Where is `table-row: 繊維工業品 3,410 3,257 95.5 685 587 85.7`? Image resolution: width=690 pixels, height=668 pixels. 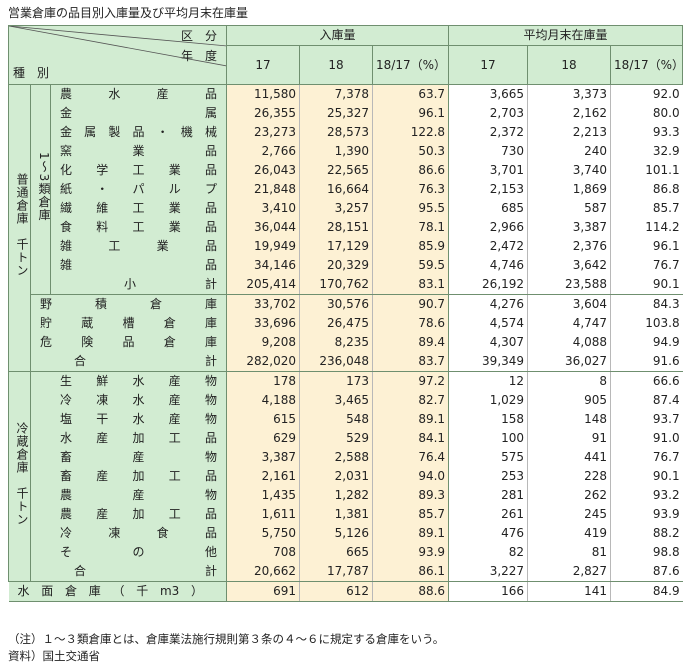 table-row: 繊維工業品 3,410 3,257 95.5 685 587 85.7 is located at coordinates (346, 208).